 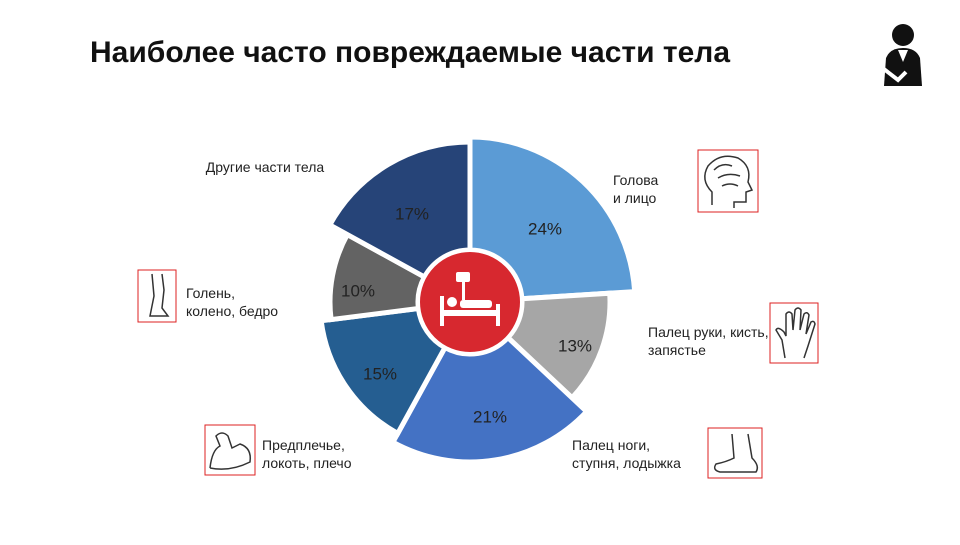 I want to click on category-label: Палец руки, кисть, запястье, so click(x=708, y=341).